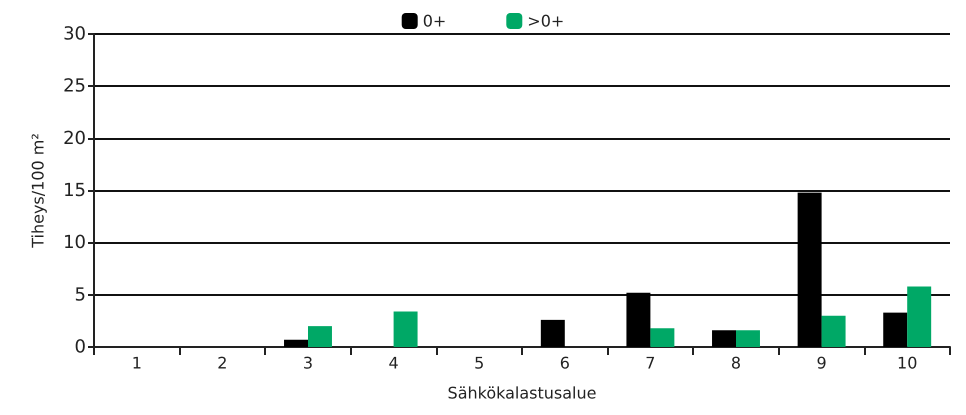 The image size is (966, 415). What do you see at coordinates (74, 86) in the screenshot?
I see `y-tick-label: 25` at bounding box center [74, 86].